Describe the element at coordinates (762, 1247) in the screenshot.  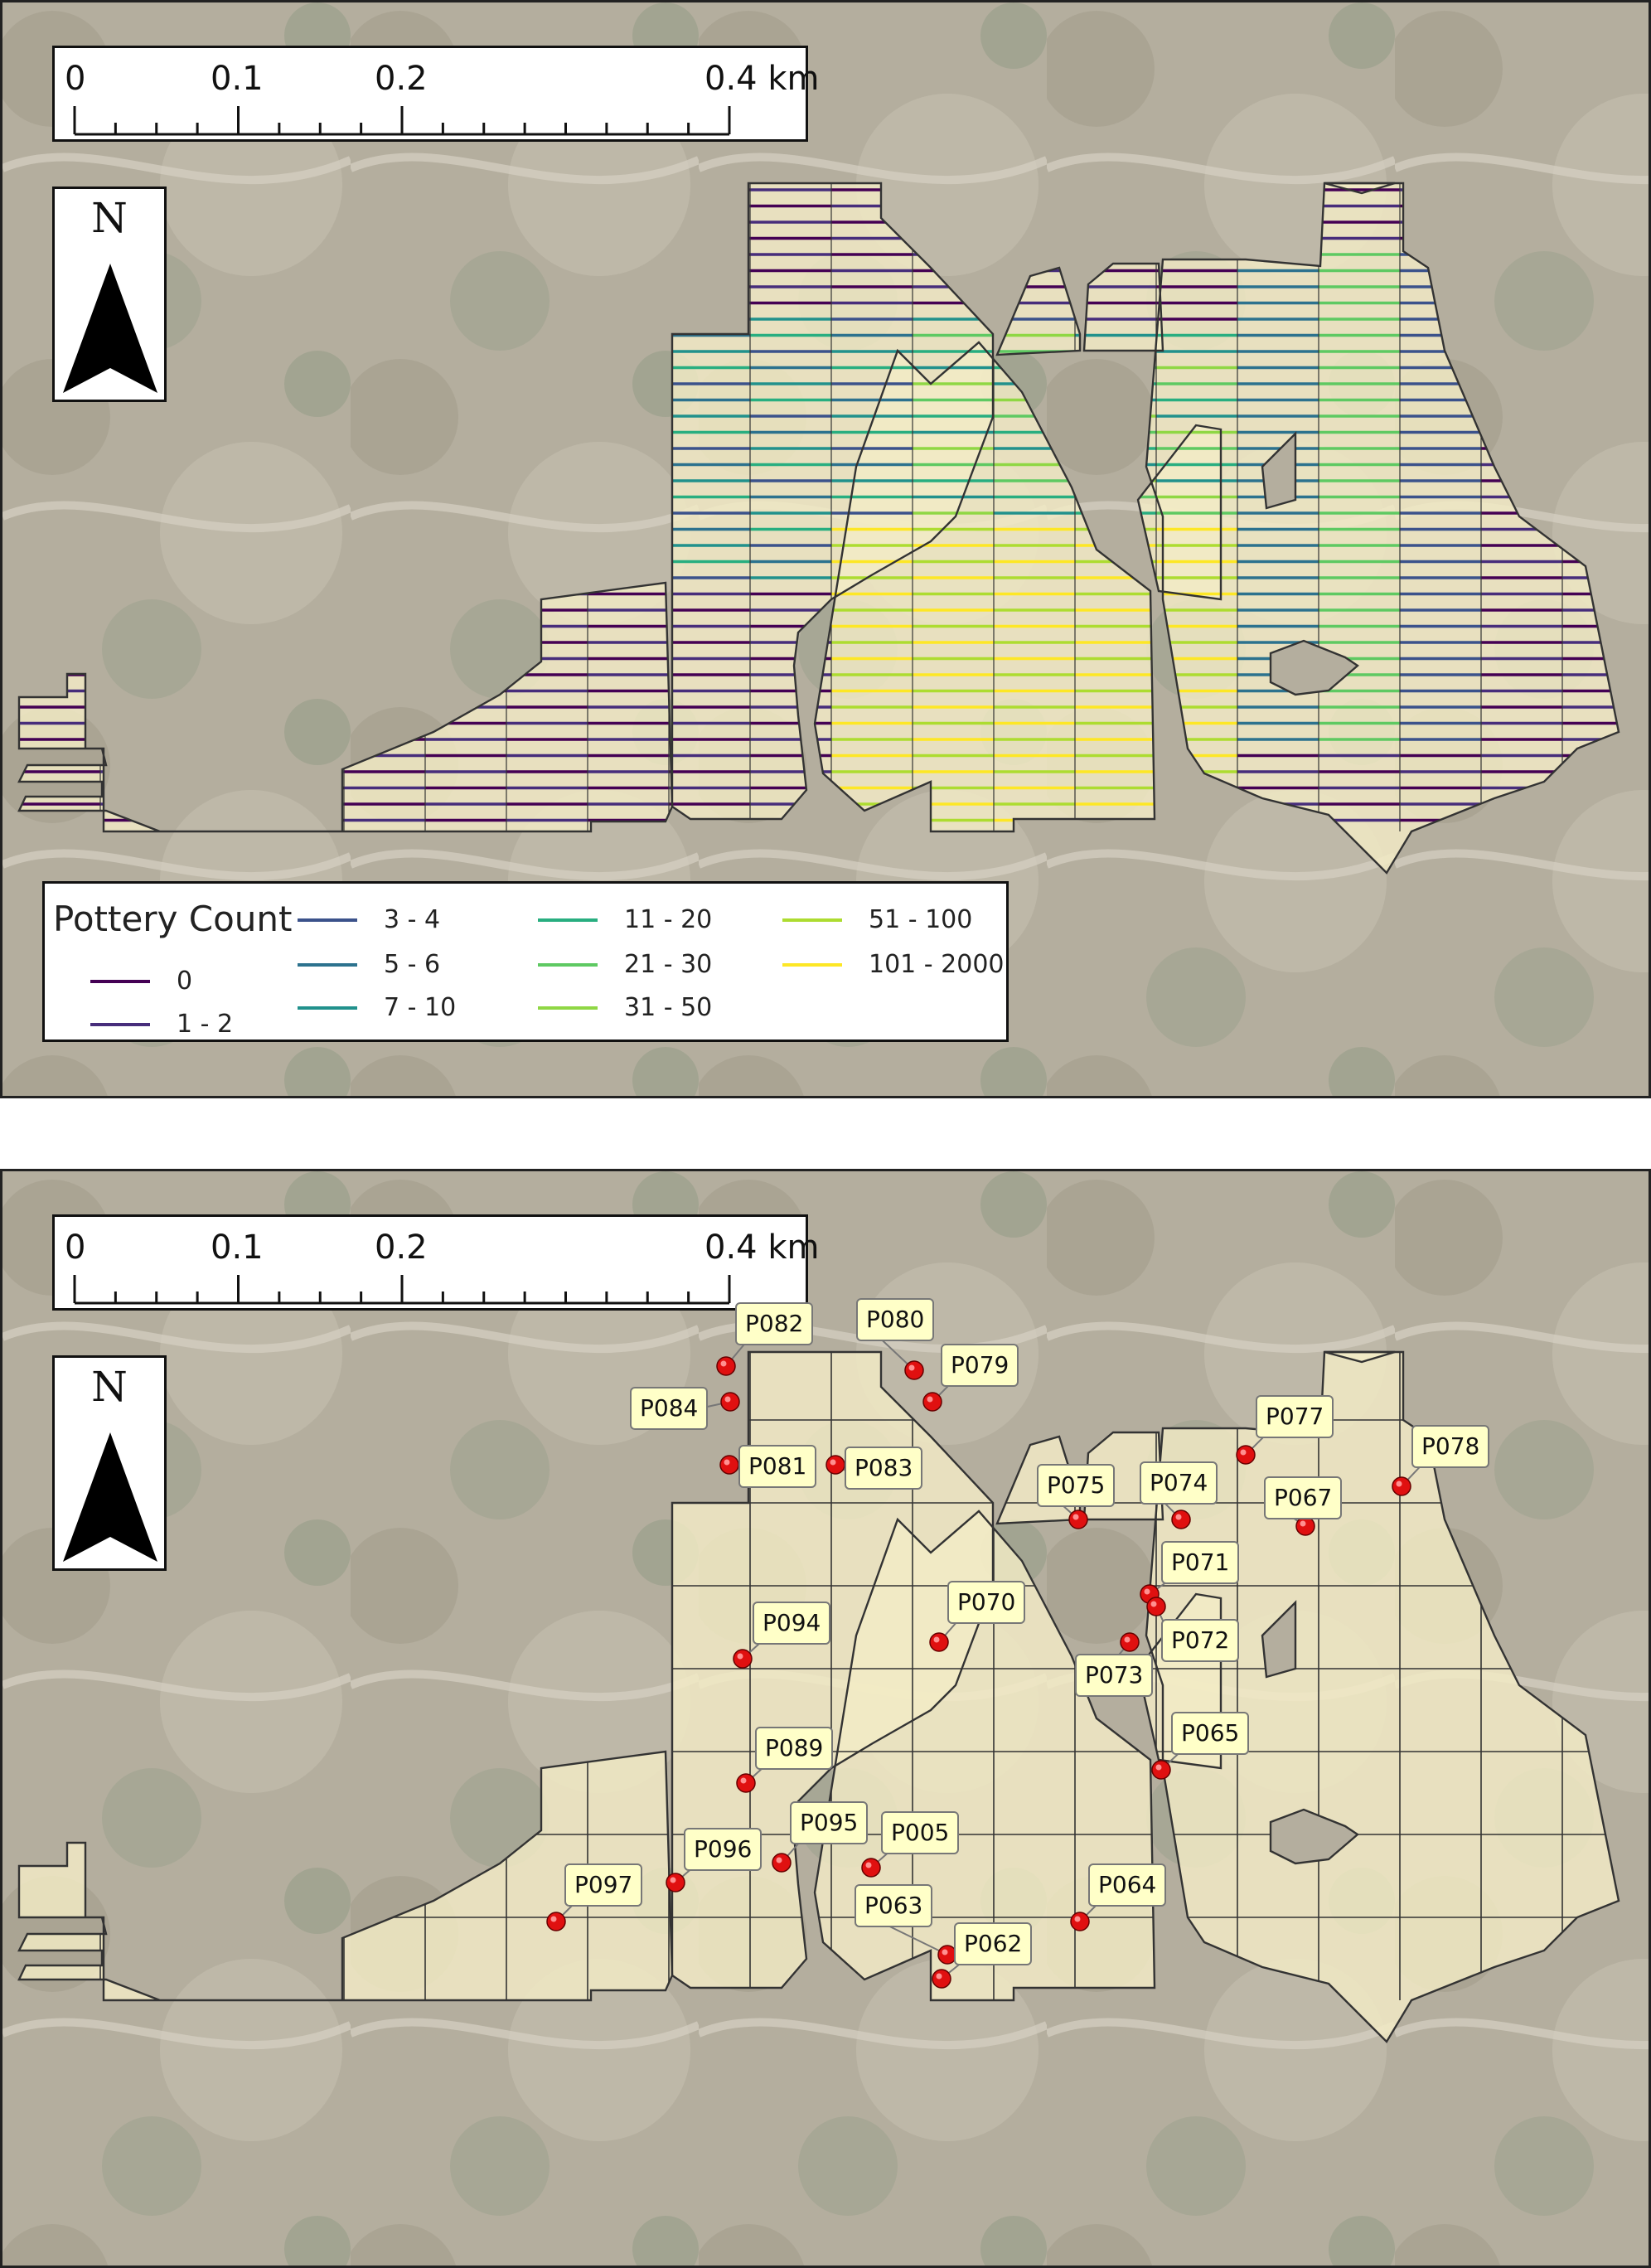
I see `scale-label-0-4-km: 0.4 km` at that location.